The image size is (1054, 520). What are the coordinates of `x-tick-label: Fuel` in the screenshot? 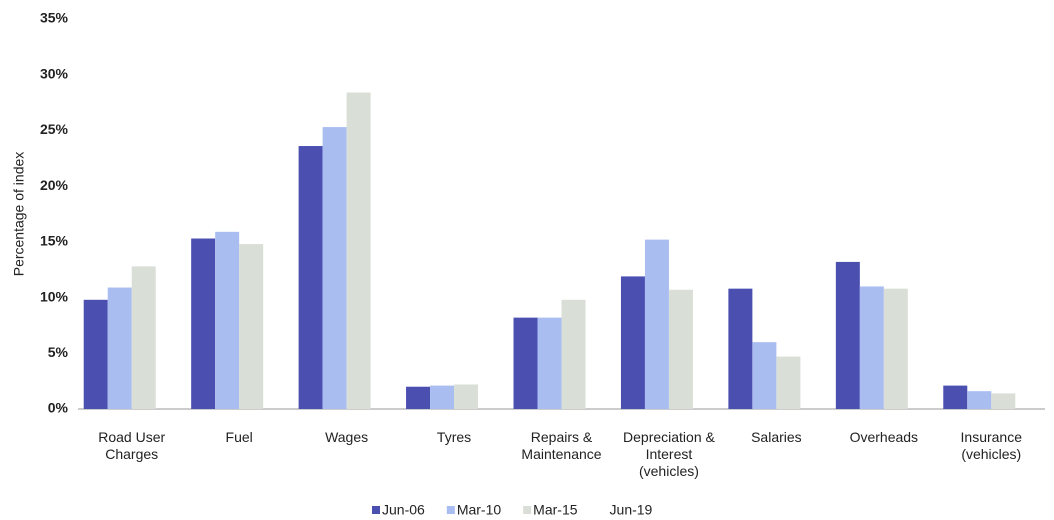 It's located at (239, 437).